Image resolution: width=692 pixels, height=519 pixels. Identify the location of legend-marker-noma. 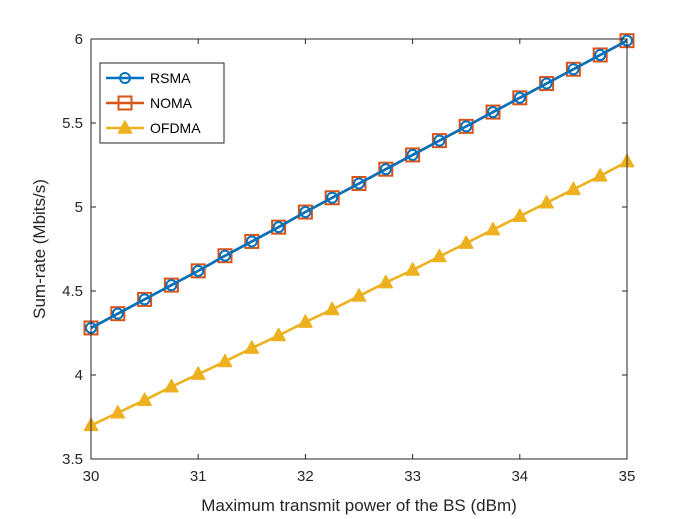
(125, 103).